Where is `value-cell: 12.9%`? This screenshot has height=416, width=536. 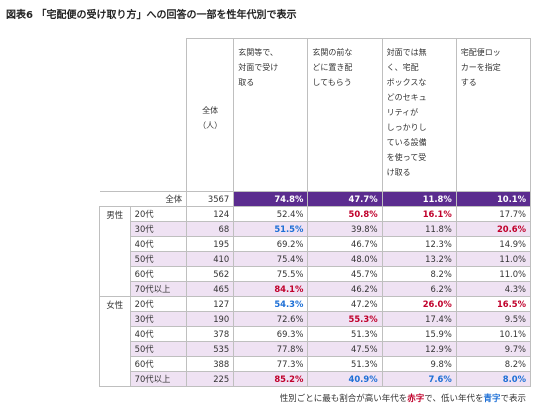
value-cell: 12.9% is located at coordinates (419, 349).